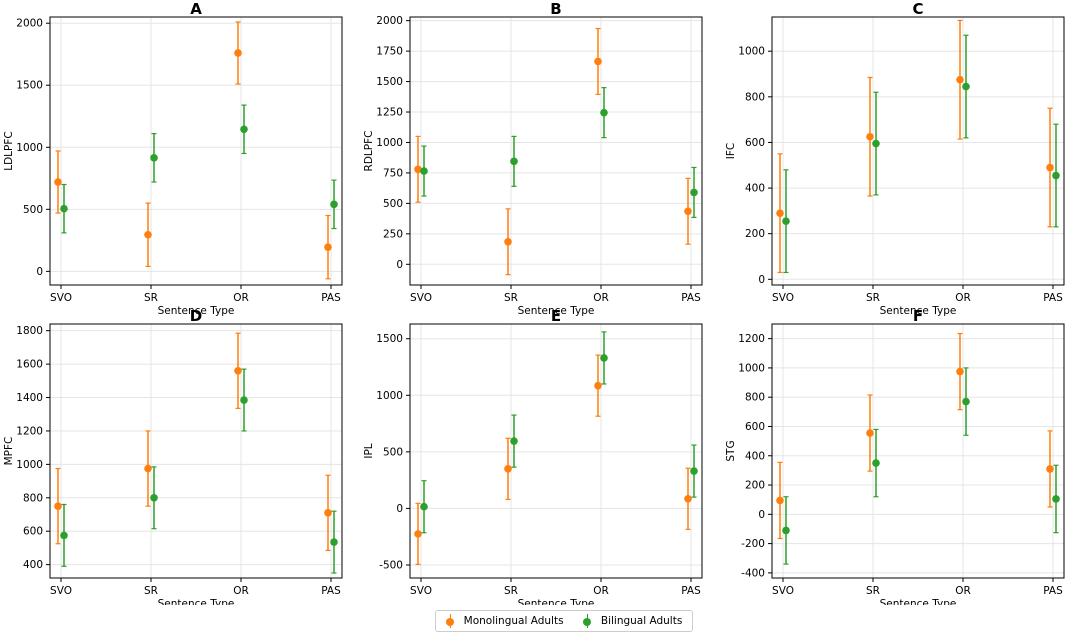 The image size is (1084, 635). I want to click on legend-item-monolingual: Monolingual Adults, so click(505, 621).